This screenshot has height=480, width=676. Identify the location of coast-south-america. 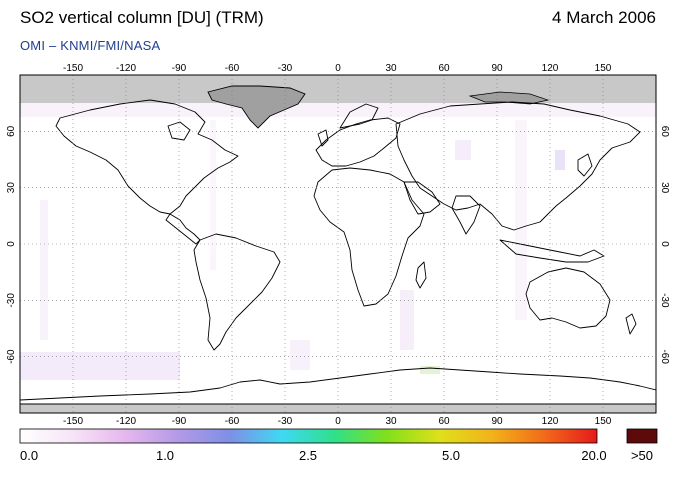
(237, 292).